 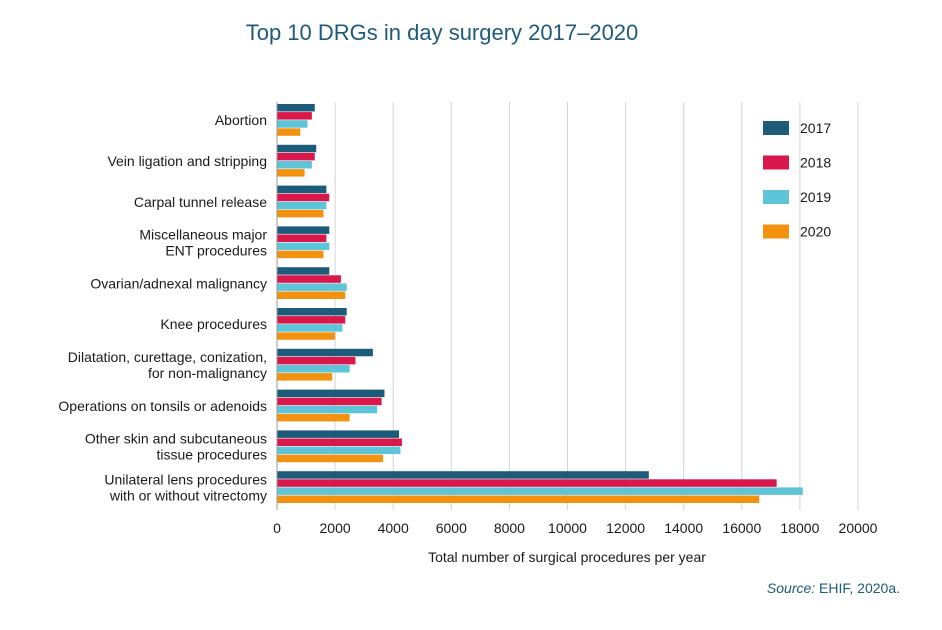 I want to click on legend-label: 2017, so click(x=815, y=128).